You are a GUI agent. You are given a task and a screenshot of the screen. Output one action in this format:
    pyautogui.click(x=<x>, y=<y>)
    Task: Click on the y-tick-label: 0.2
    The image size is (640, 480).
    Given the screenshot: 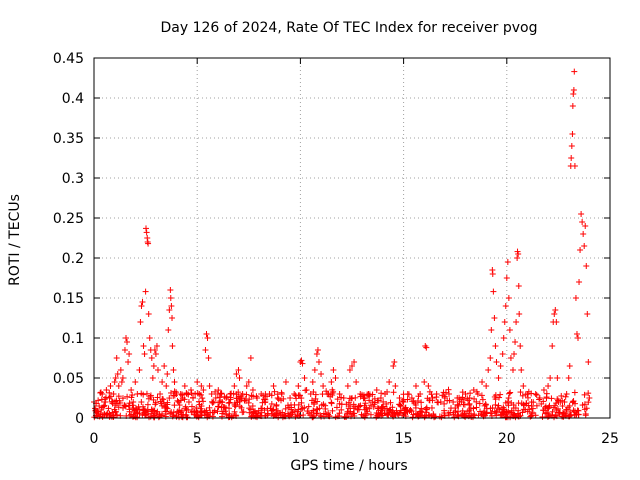 What is the action you would take?
    pyautogui.click(x=73, y=259)
    